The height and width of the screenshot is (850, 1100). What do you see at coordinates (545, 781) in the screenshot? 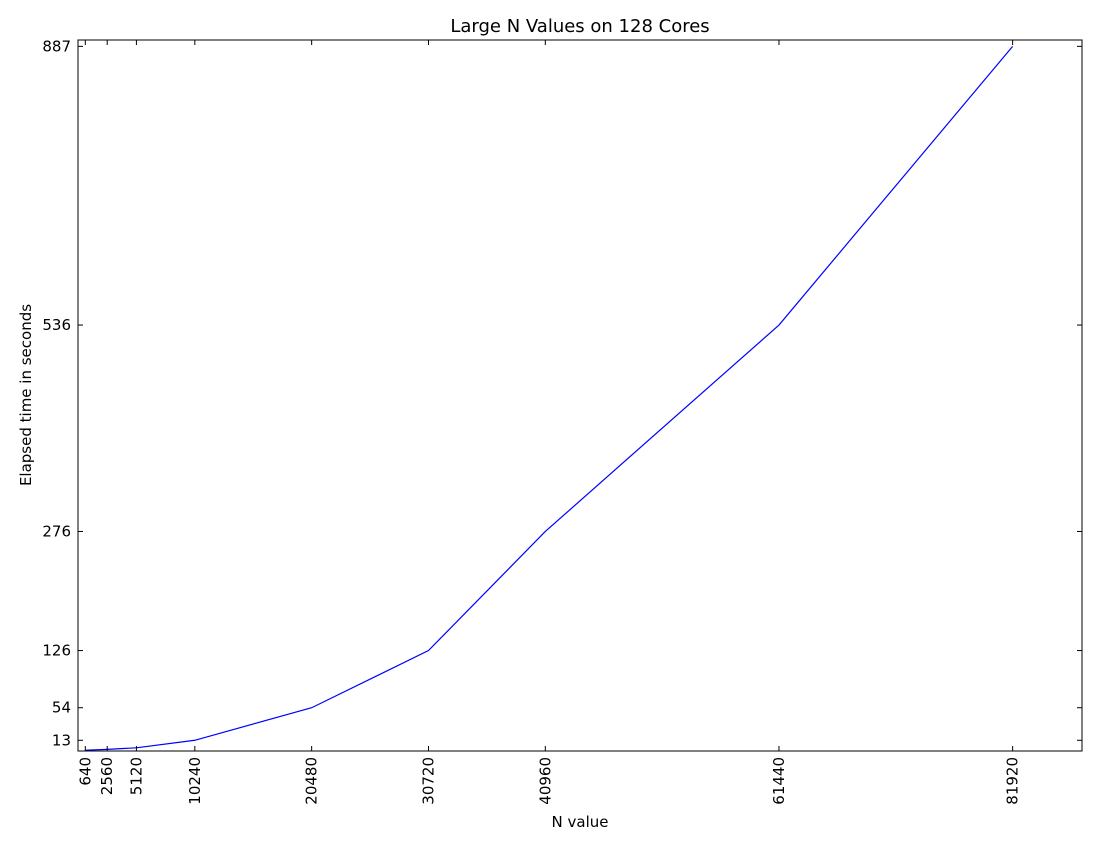
I see `x-tick-label: 40960` at bounding box center [545, 781].